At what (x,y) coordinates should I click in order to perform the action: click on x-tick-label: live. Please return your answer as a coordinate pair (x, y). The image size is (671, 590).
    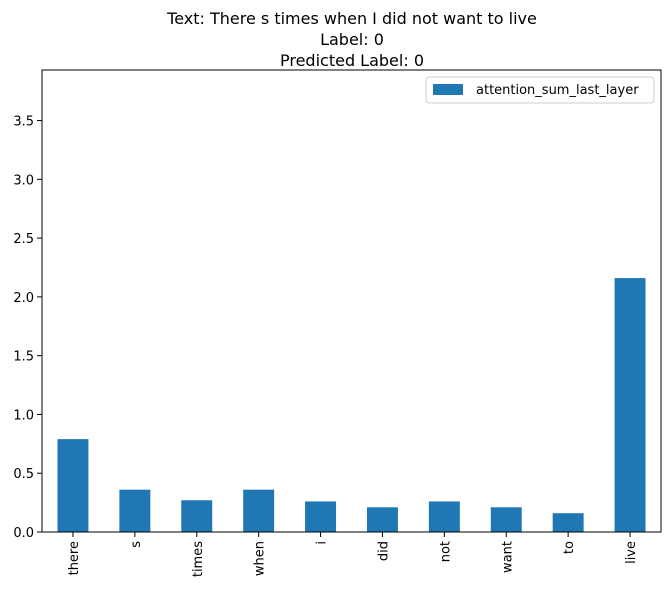
    Looking at the image, I should click on (631, 552).